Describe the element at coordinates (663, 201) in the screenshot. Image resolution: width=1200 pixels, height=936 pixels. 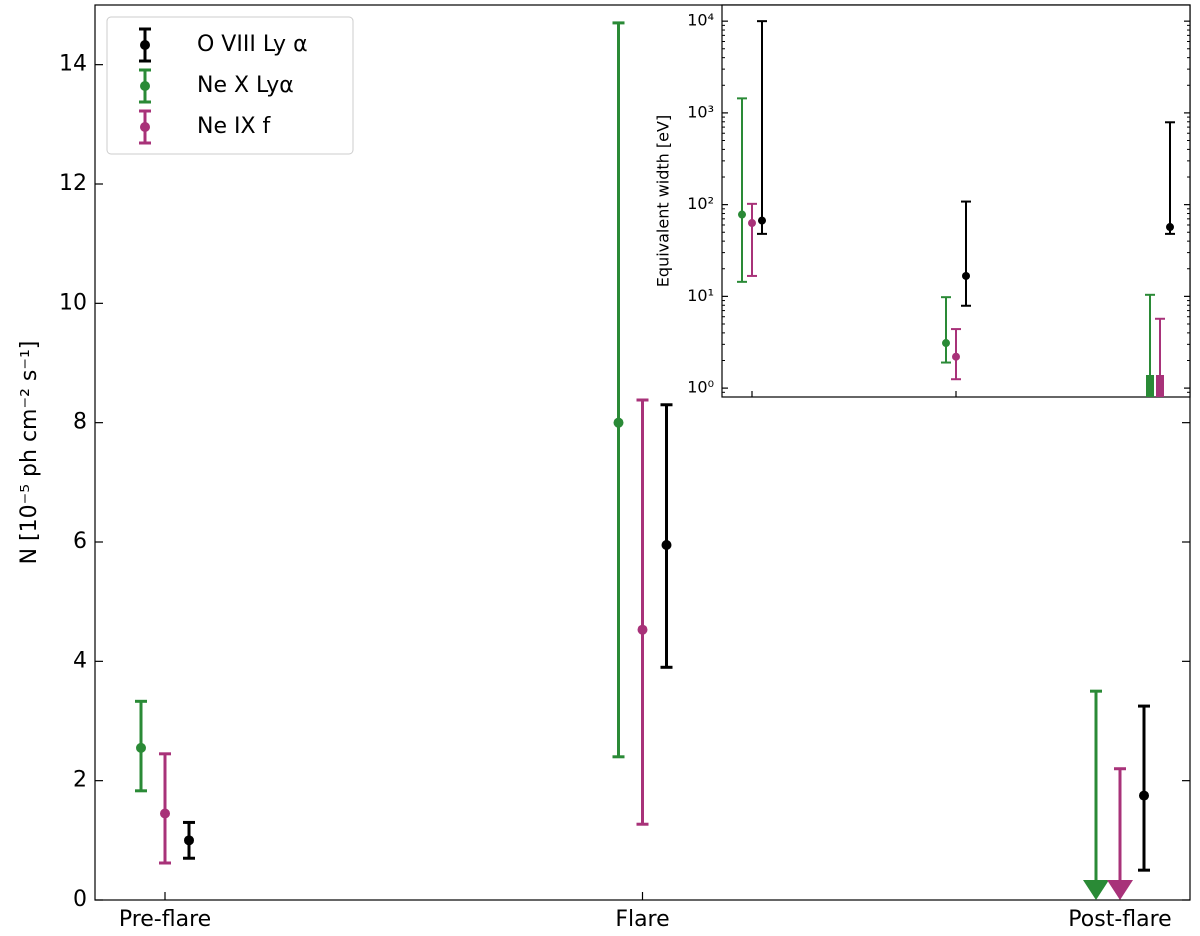
I see `y-axis-label: Equivalent width [eV]` at that location.